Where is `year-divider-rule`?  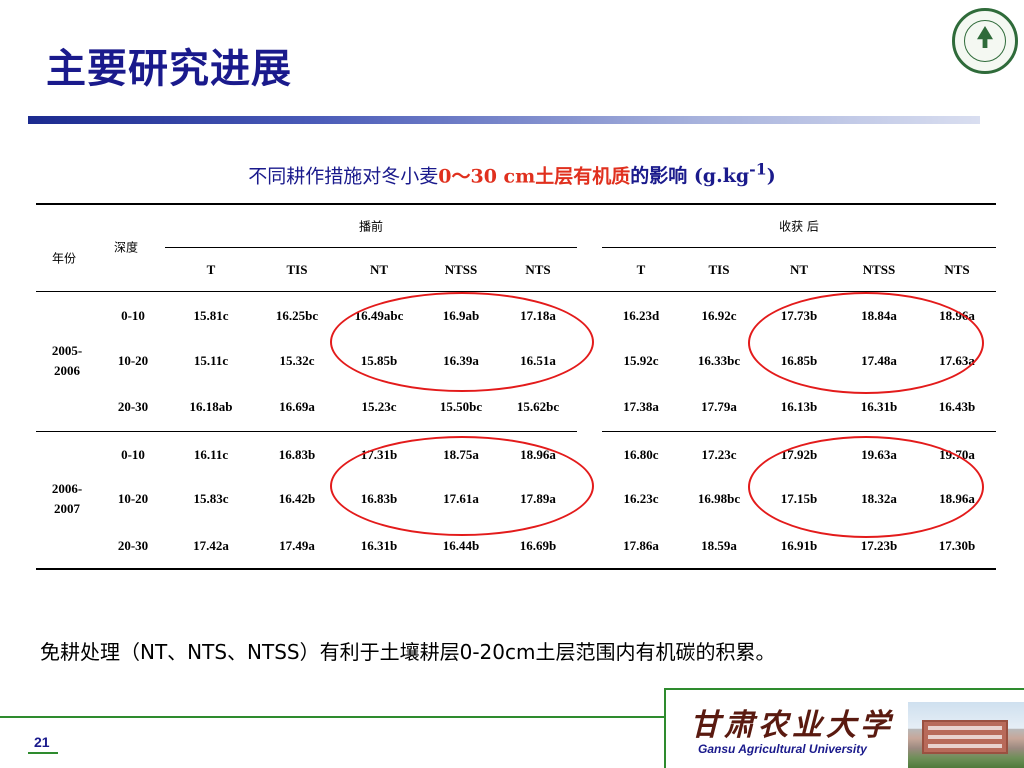 year-divider-rule is located at coordinates (306, 431).